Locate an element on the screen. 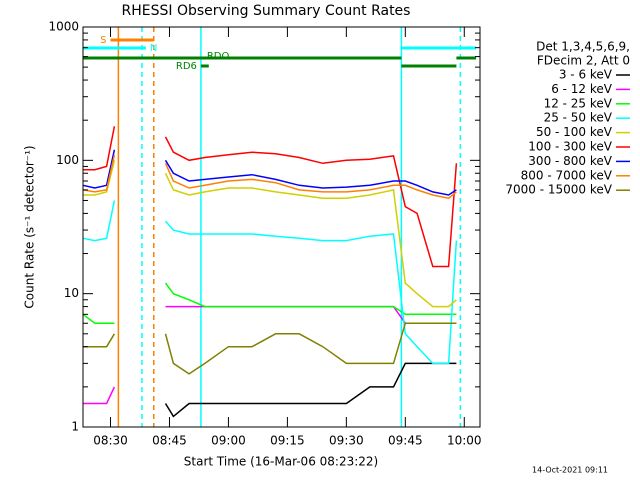 The height and width of the screenshot is (480, 640). x-tick-label: 08:45 is located at coordinates (169, 441).